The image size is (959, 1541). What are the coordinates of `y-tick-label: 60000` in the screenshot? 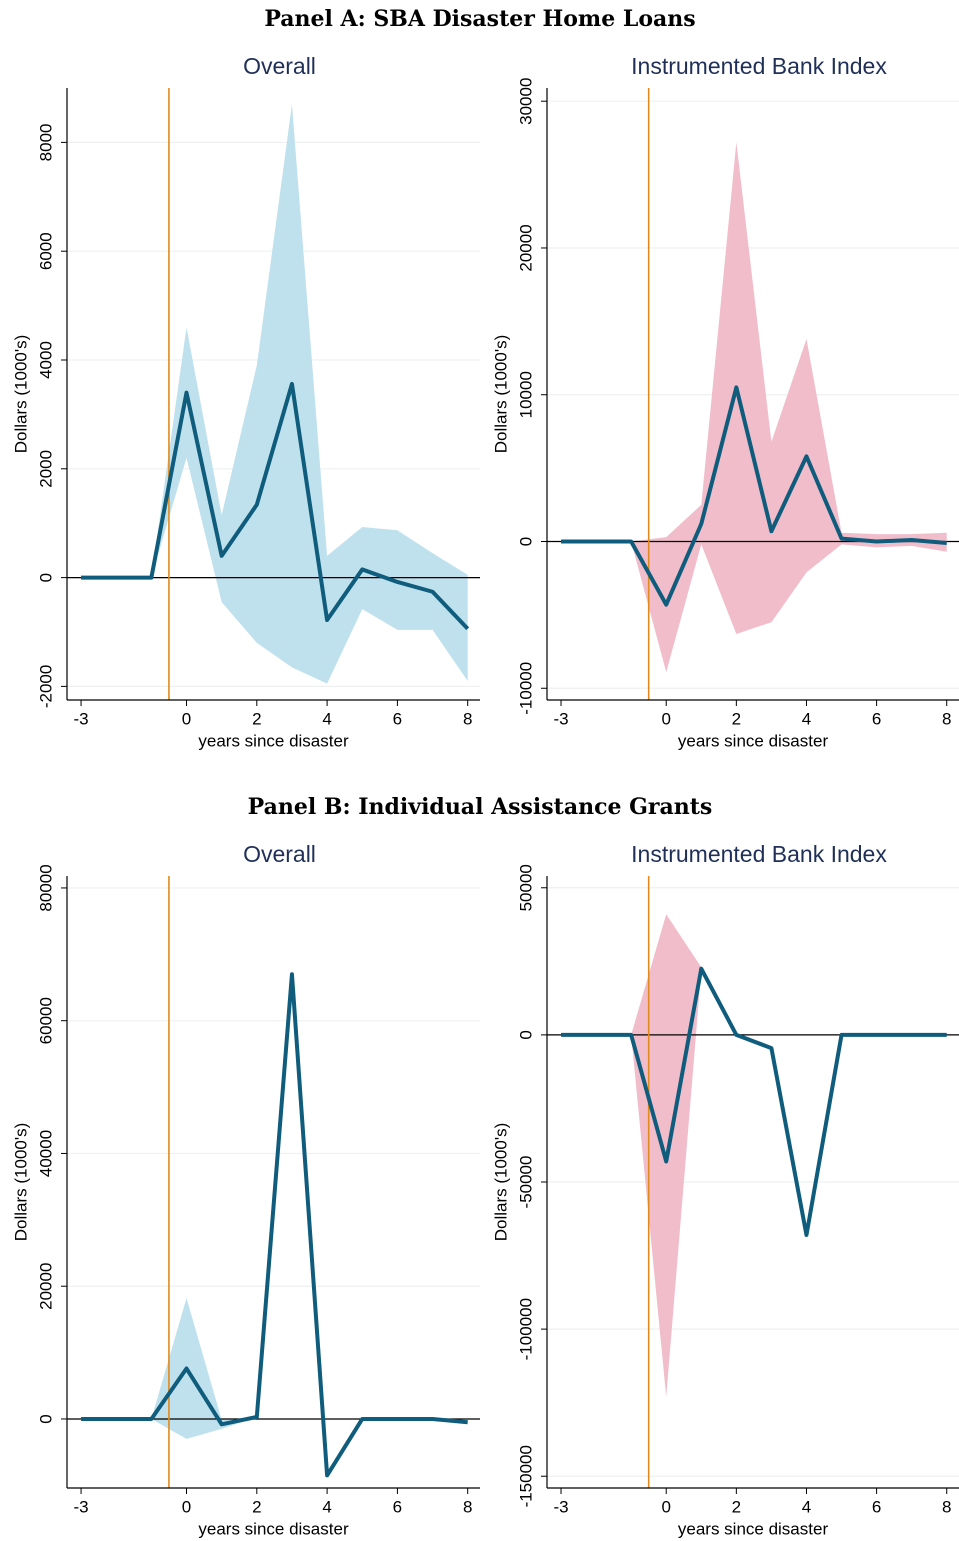 It's located at (45, 1020).